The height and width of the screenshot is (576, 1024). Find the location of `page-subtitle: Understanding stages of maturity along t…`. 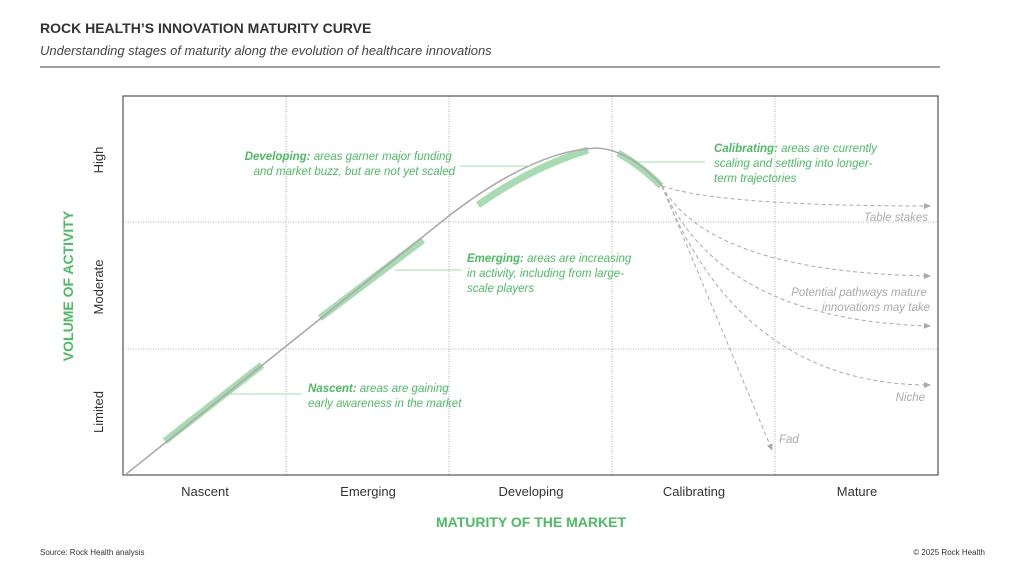

page-subtitle: Understanding stages of maturity along t… is located at coordinates (266, 50).